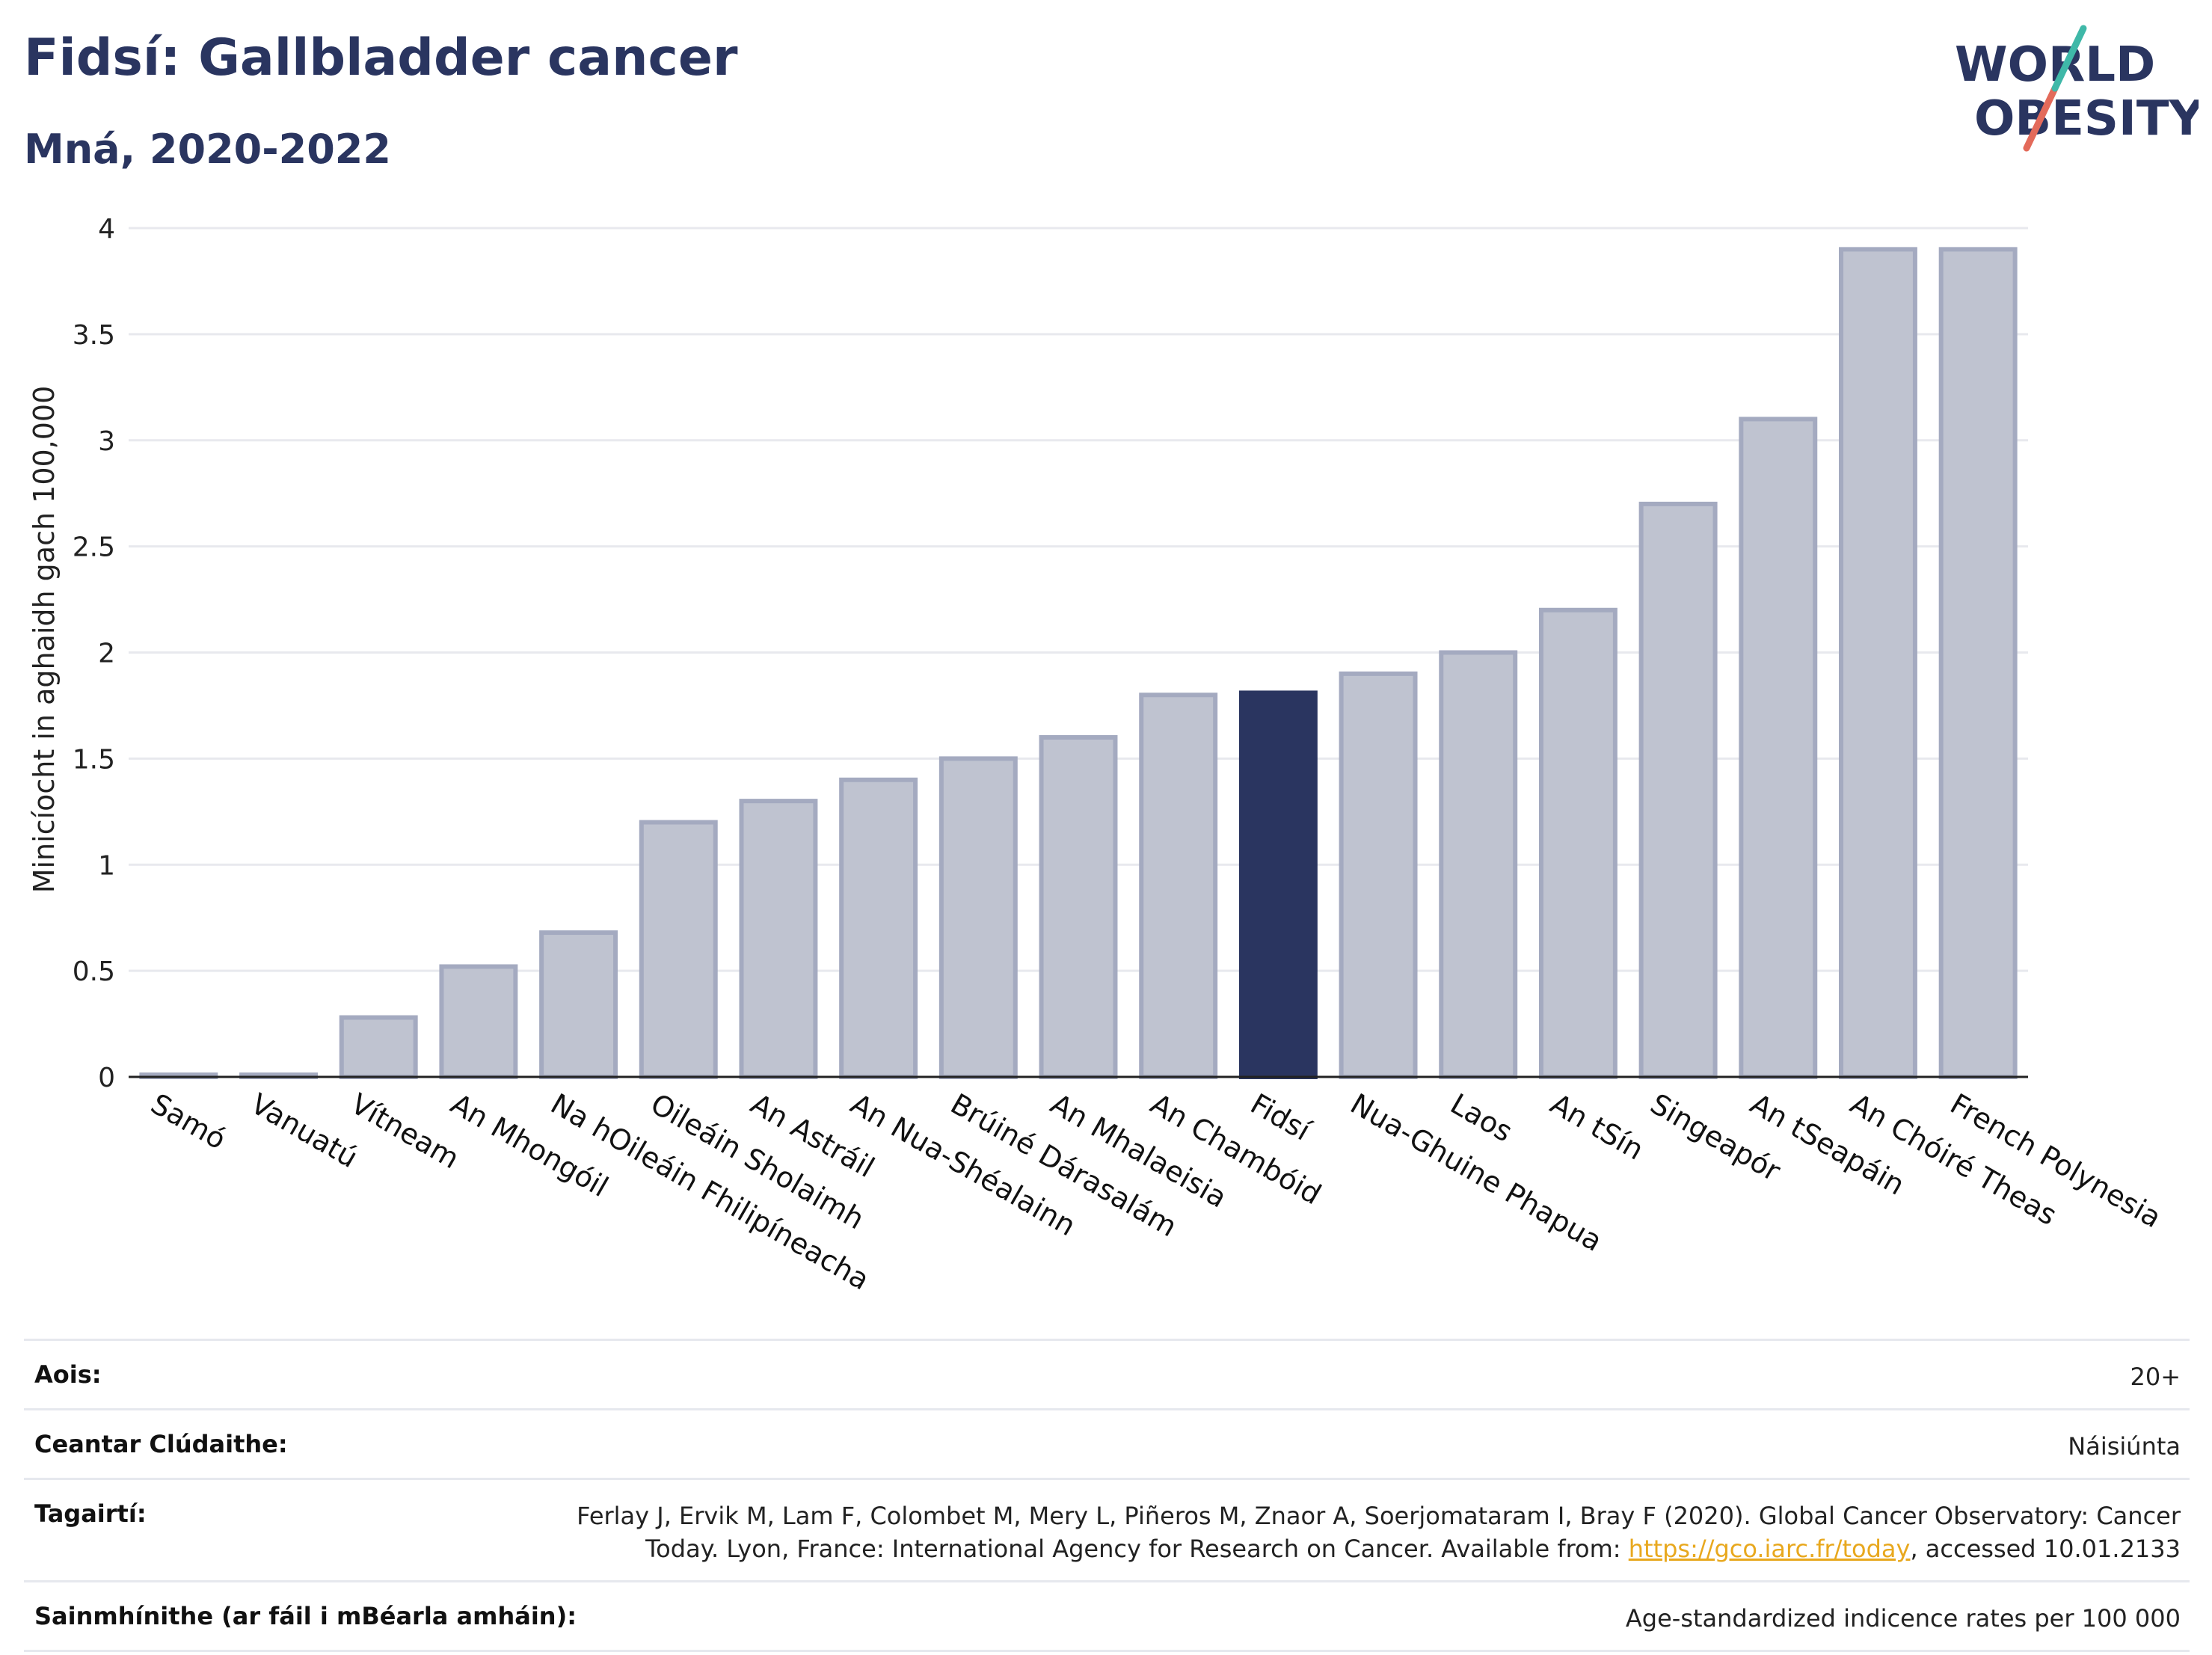 The height and width of the screenshot is (1655, 2212). Describe the element at coordinates (381, 57) in the screenshot. I see `chart-title: Fidsí: Gallbladder cancer` at that location.